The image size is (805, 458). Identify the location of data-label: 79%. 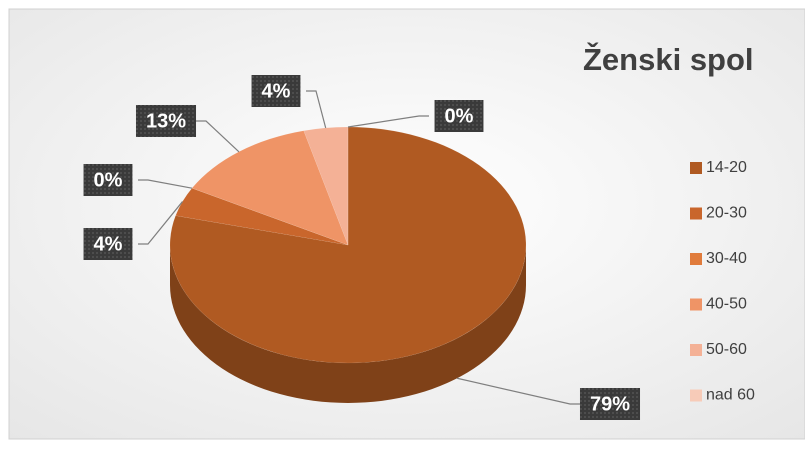
(610, 404).